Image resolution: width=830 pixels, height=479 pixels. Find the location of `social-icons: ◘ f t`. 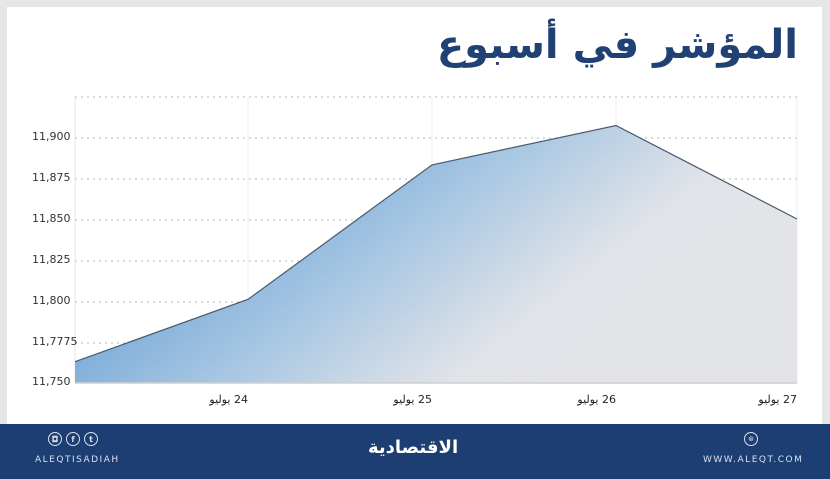

social-icons: ◘ f t is located at coordinates (73, 439).